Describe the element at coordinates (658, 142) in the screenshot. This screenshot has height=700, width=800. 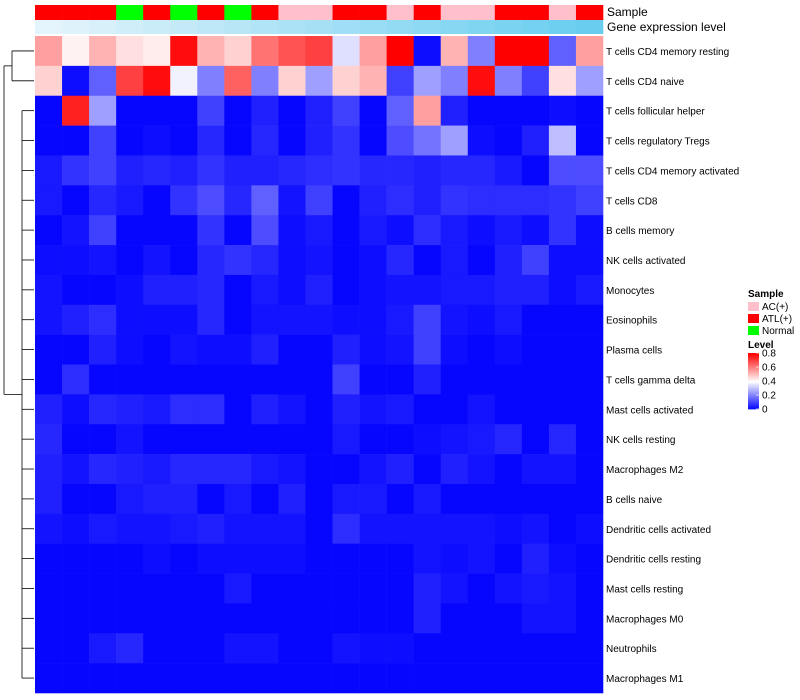
I see `row-label: T cells regulatory Tregs` at that location.